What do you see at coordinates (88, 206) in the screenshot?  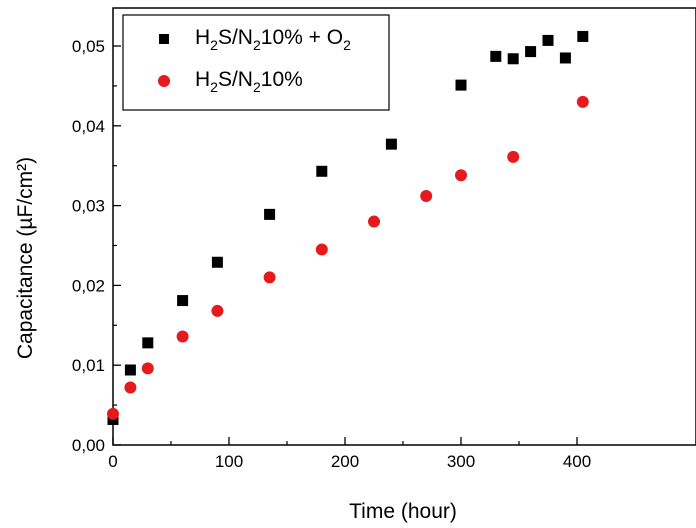 I see `y-tick-label: 0,03` at bounding box center [88, 206].